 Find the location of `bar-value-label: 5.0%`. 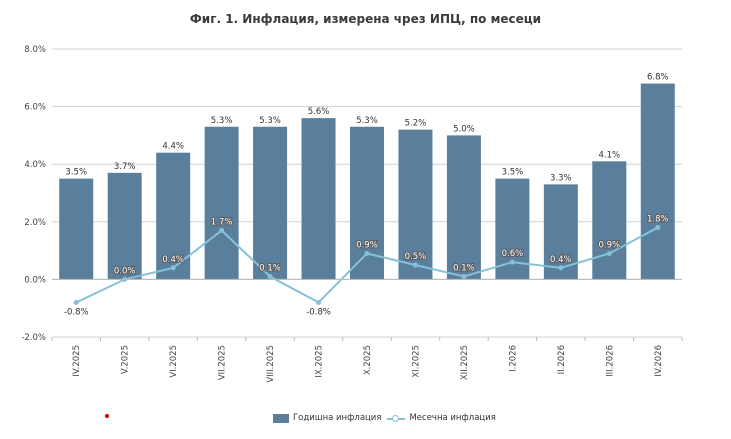

bar-value-label: 5.0% is located at coordinates (464, 129).